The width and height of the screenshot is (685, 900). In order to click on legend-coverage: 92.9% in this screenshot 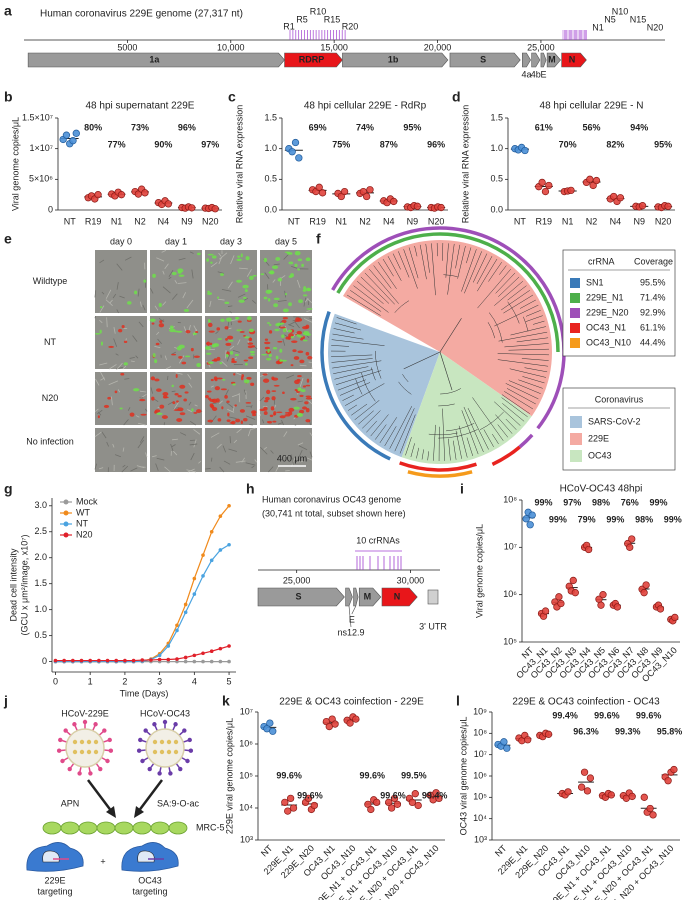, I will do `click(653, 312)`.